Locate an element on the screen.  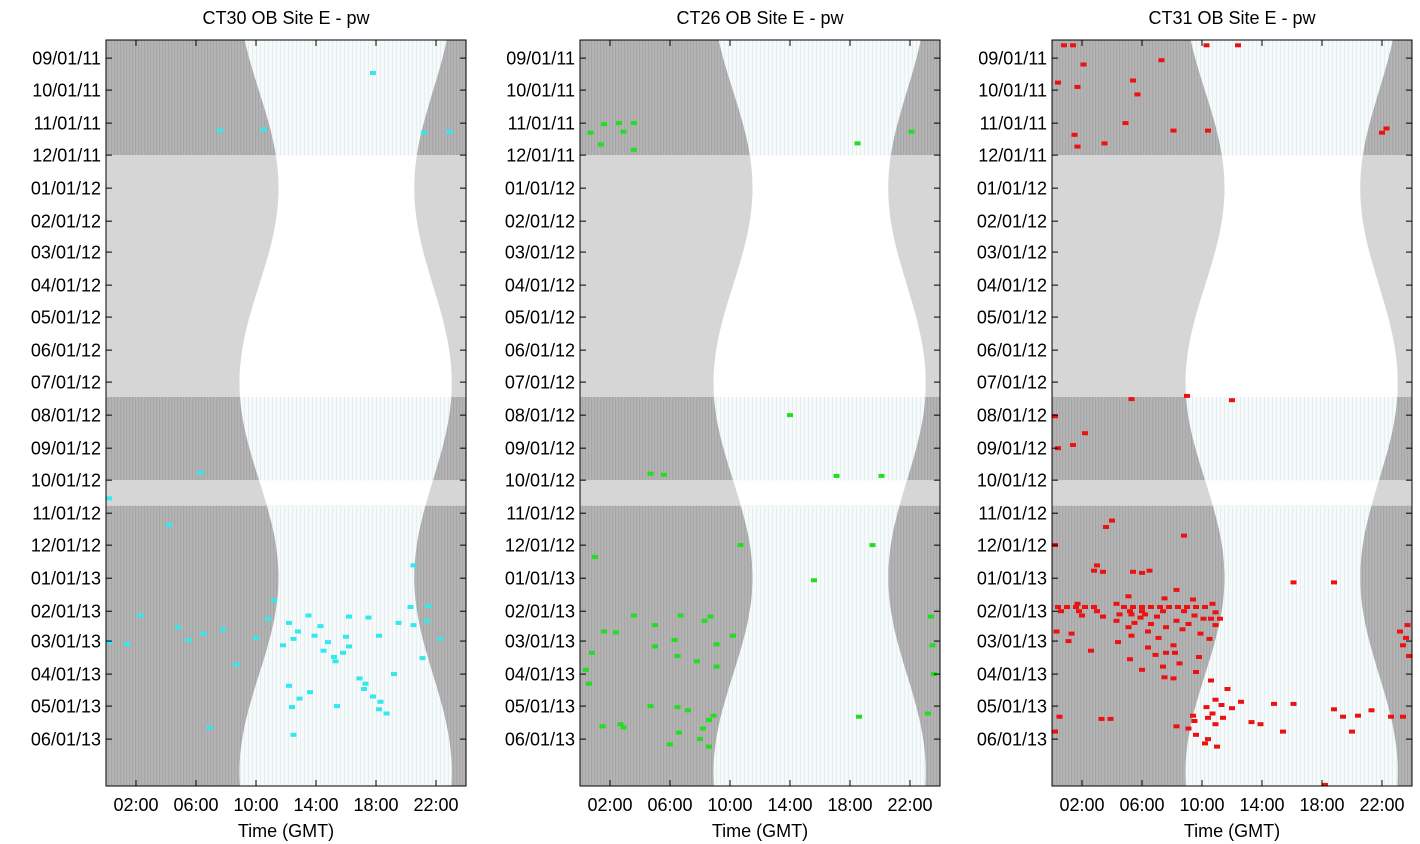
x-tick-label: 06:00 is located at coordinates (669, 805).